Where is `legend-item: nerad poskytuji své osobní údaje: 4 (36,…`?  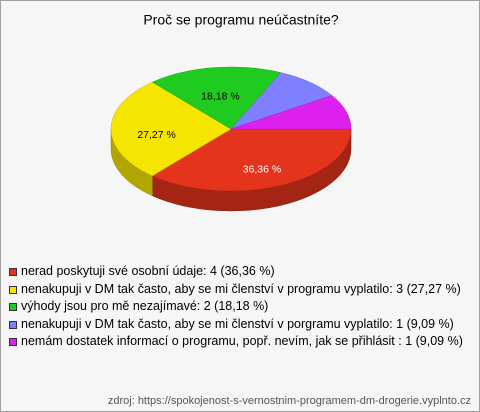
legend-item: nerad poskytuji své osobní údaje: 4 (36,… is located at coordinates (240, 271).